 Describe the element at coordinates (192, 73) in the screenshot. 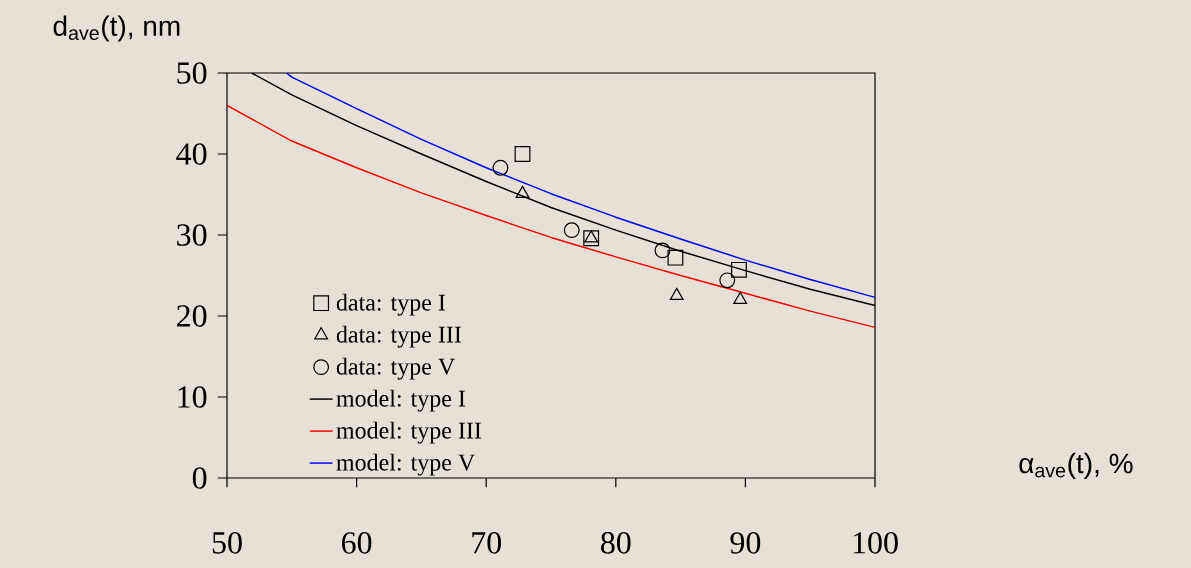

I see `y-tick-label: 50` at that location.